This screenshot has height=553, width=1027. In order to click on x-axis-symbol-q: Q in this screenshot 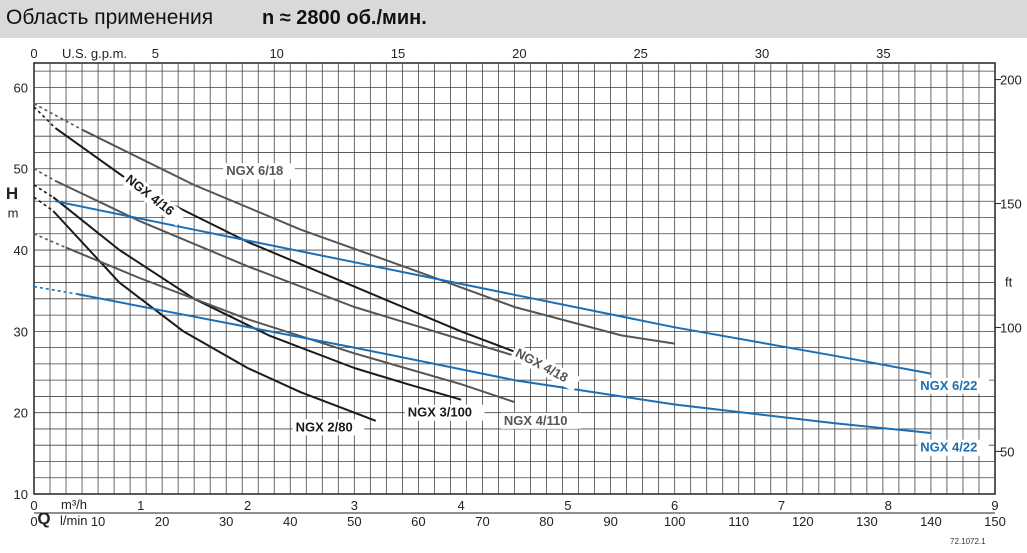, I will do `click(43, 518)`.